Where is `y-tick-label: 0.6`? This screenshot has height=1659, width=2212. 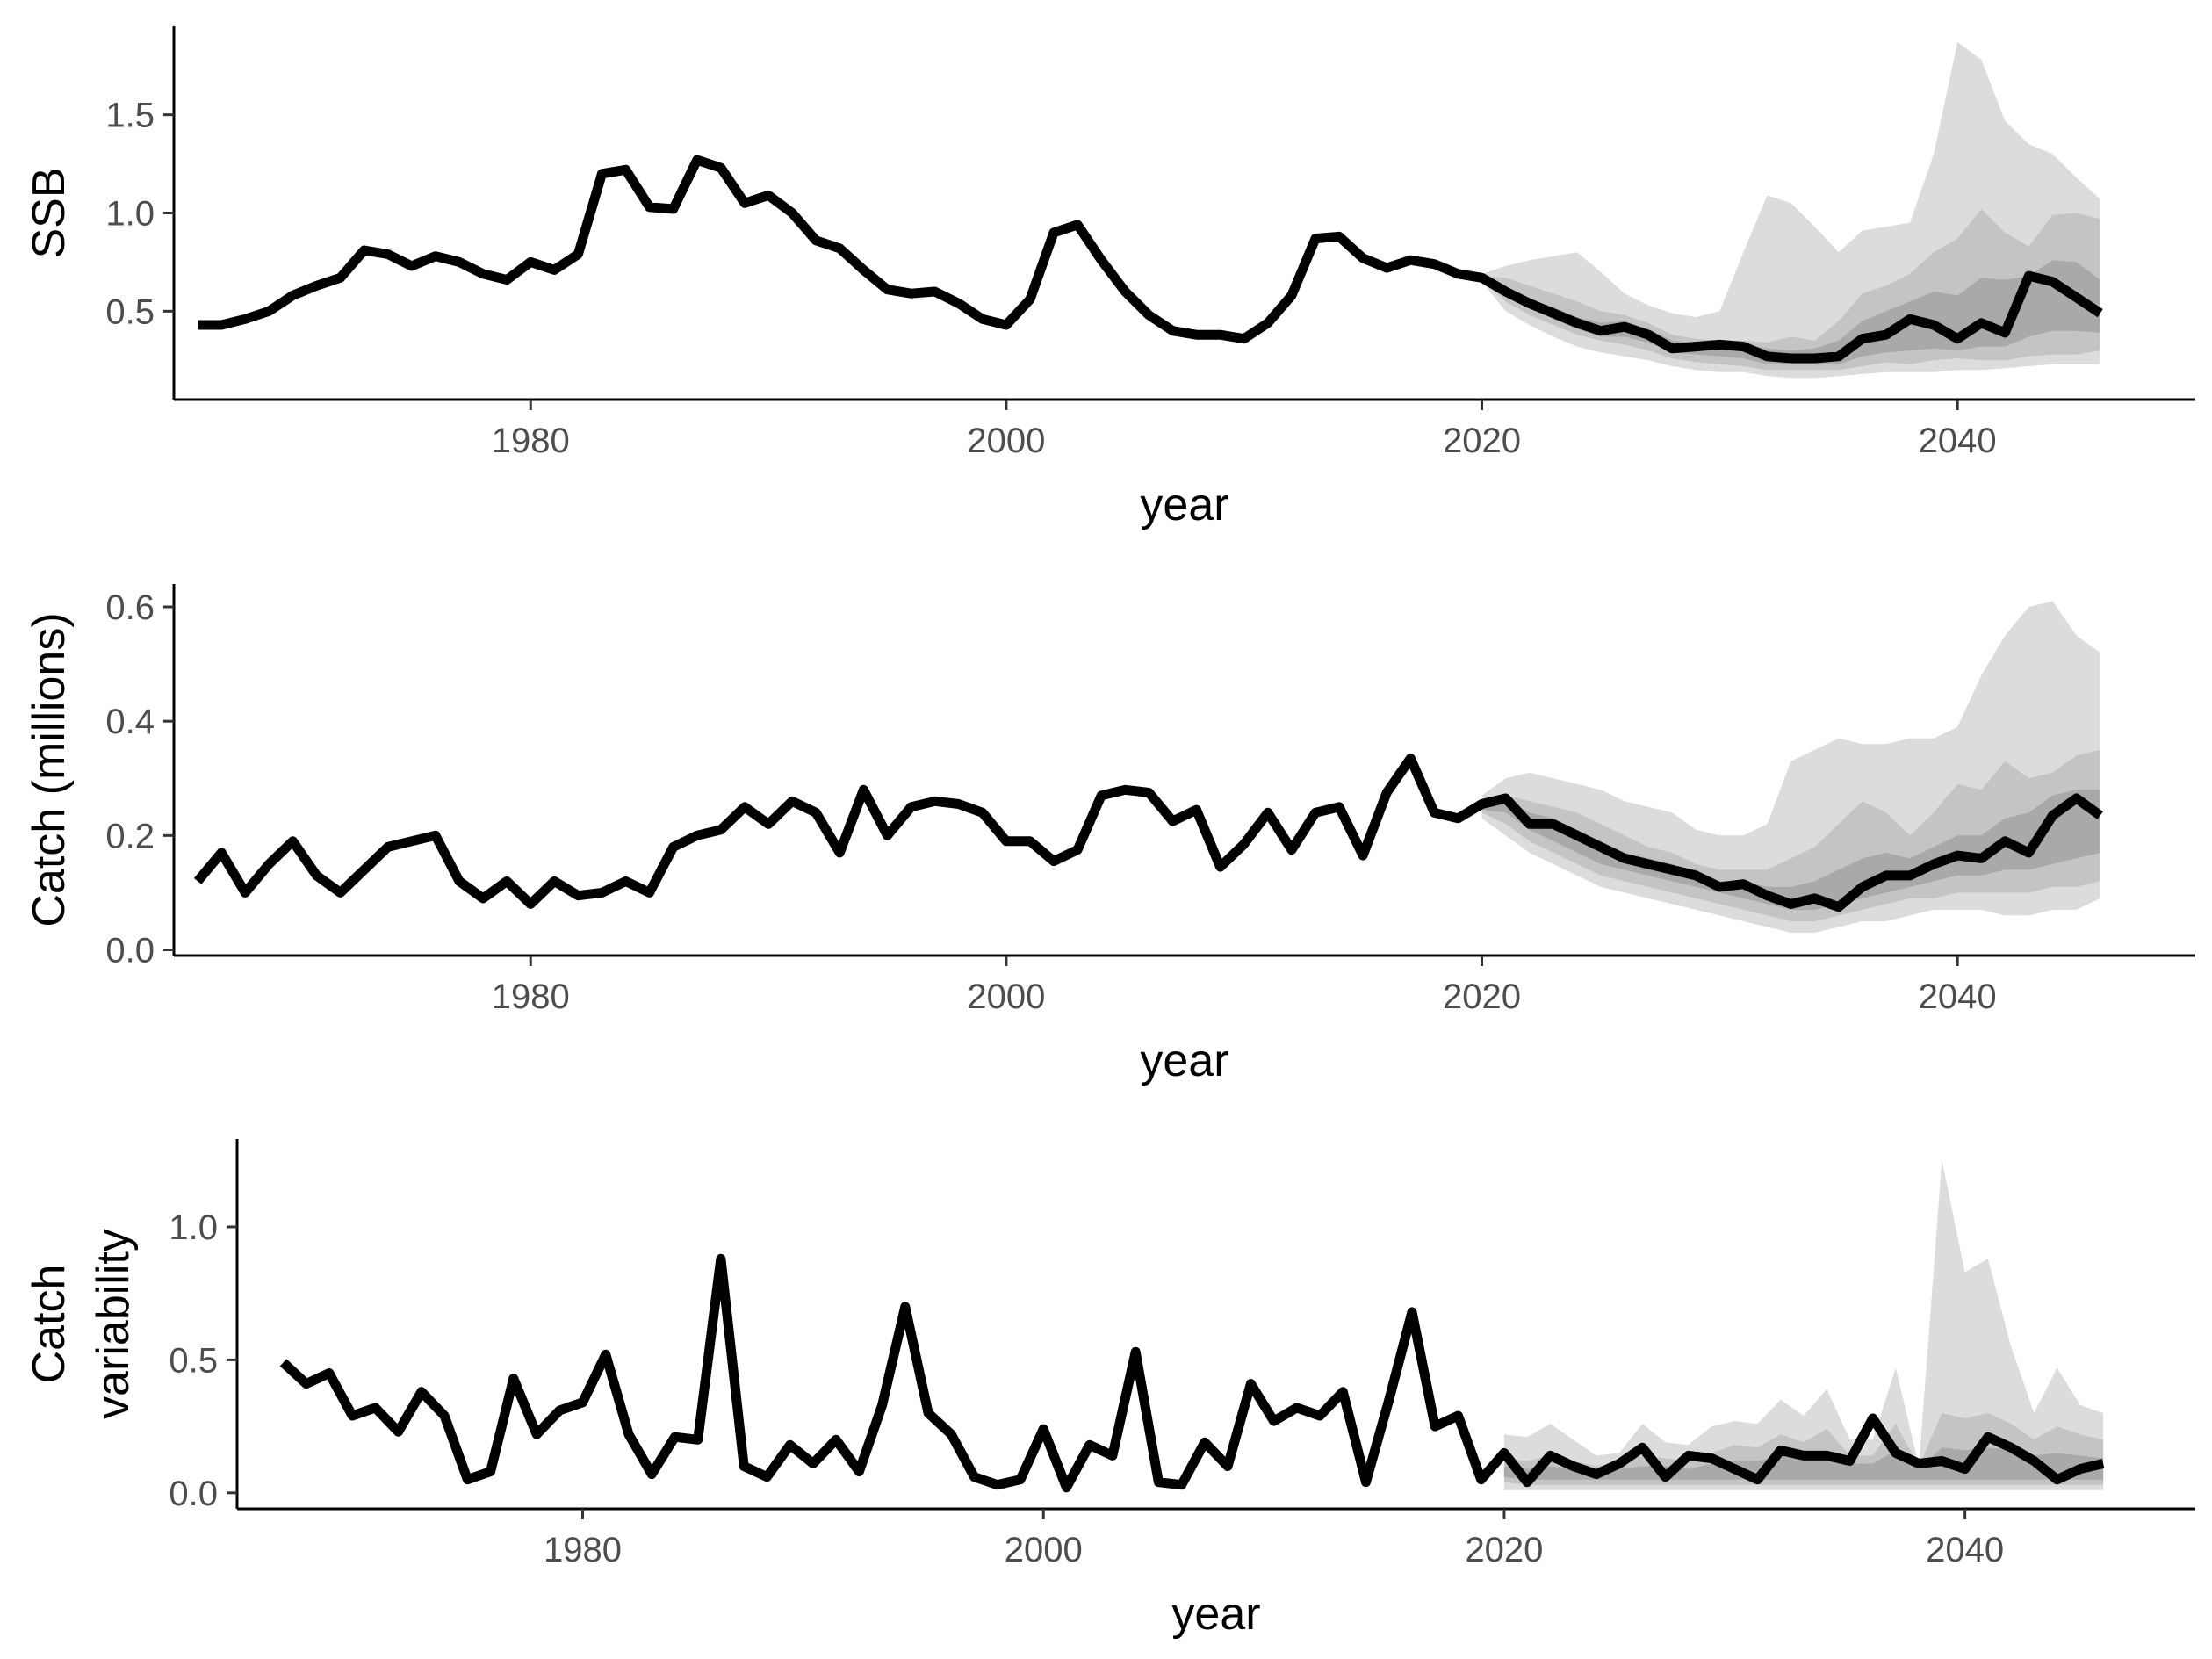
y-tick-label: 0.6 is located at coordinates (130, 607).